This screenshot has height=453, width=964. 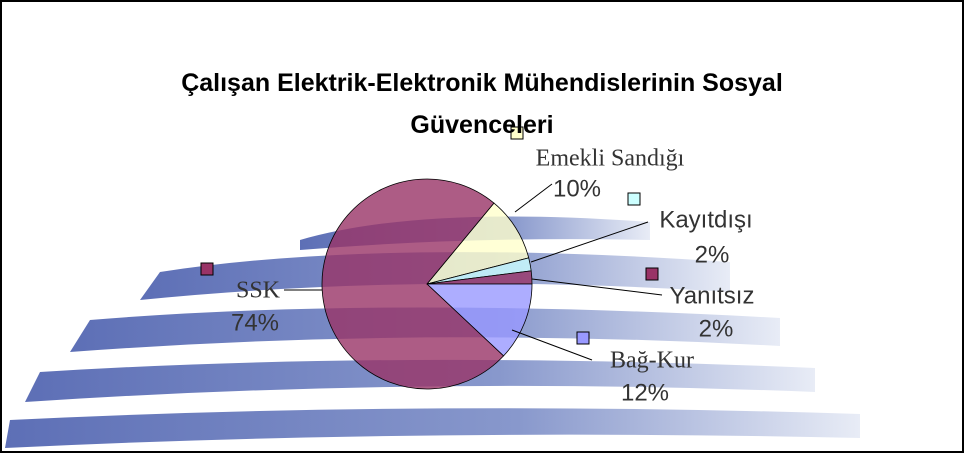 What do you see at coordinates (652, 361) in the screenshot?
I see `slice-label: Bağ-Kur` at bounding box center [652, 361].